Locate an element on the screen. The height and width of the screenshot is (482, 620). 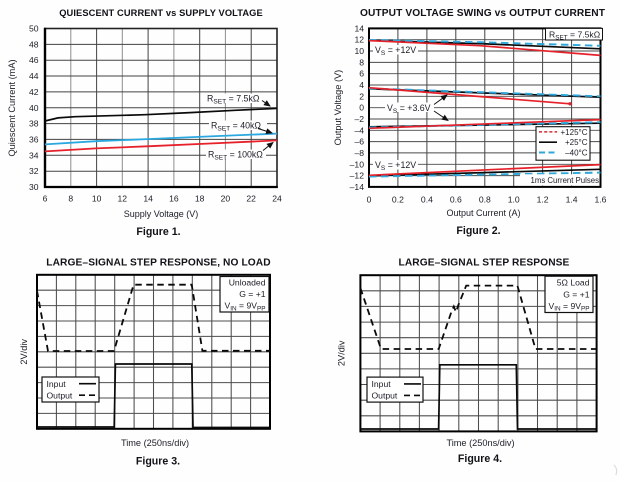
svg-text: 1.0 is located at coordinates (514, 200).